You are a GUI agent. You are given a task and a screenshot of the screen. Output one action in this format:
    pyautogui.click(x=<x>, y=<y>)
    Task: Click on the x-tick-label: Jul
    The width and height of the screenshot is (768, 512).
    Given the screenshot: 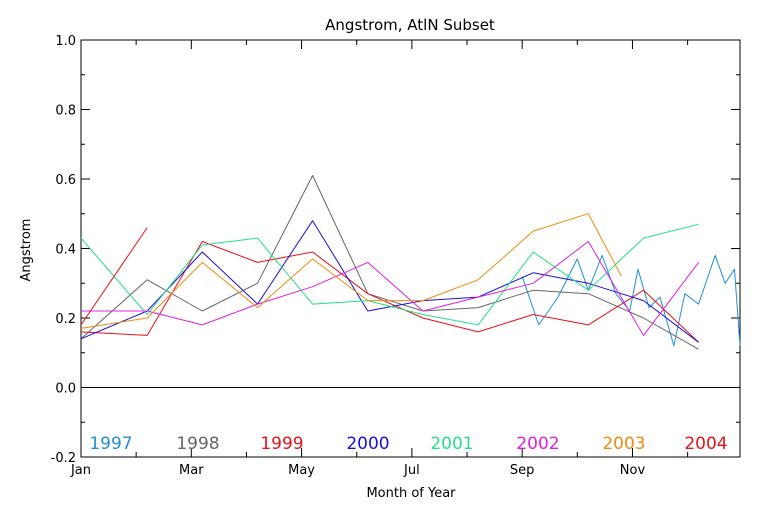 What is the action you would take?
    pyautogui.click(x=411, y=470)
    